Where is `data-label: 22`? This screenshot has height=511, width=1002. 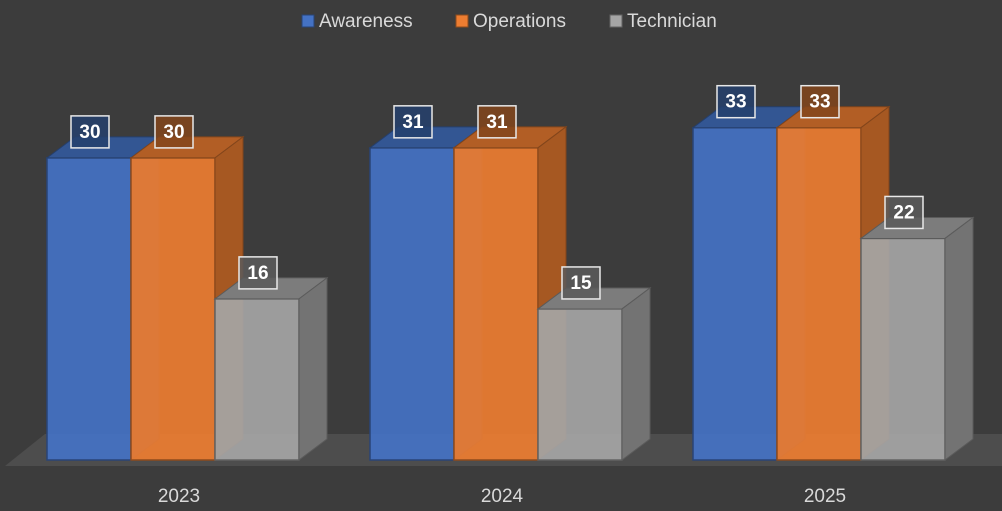
data-label: 22 is located at coordinates (903, 212).